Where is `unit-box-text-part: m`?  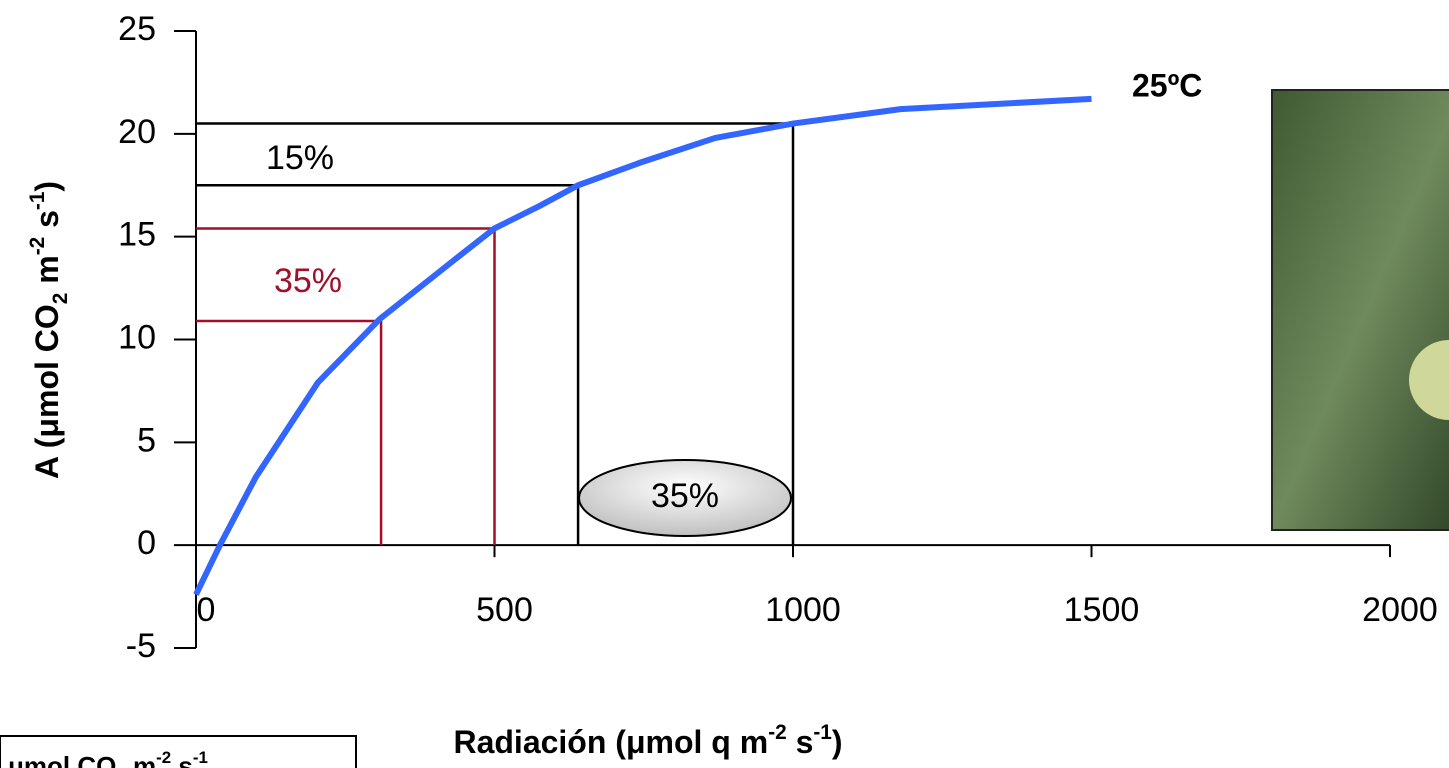
unit-box-text-part: m is located at coordinates (141, 759).